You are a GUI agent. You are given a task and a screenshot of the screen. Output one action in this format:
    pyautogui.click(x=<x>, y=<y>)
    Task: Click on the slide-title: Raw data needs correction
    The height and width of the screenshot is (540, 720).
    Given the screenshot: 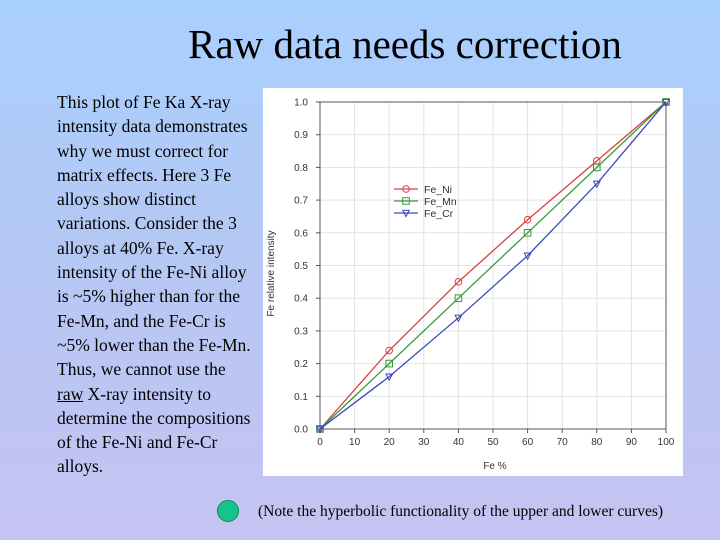 What is the action you would take?
    pyautogui.click(x=405, y=44)
    